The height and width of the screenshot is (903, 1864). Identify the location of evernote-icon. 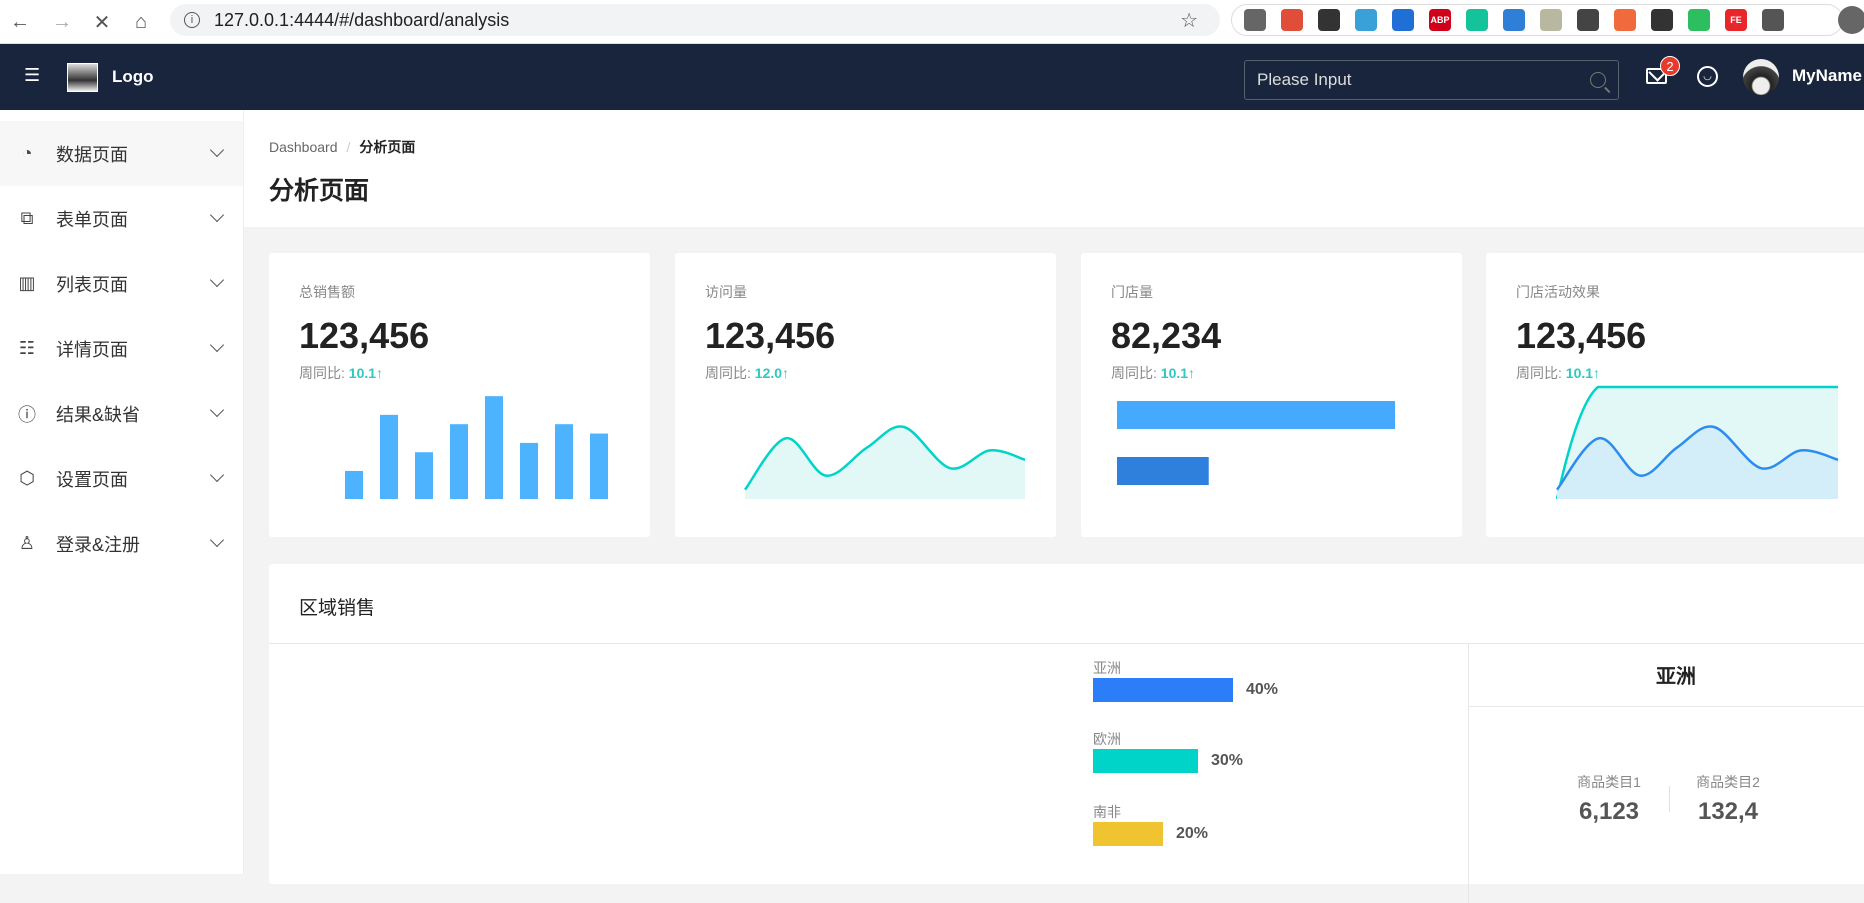
(1699, 20).